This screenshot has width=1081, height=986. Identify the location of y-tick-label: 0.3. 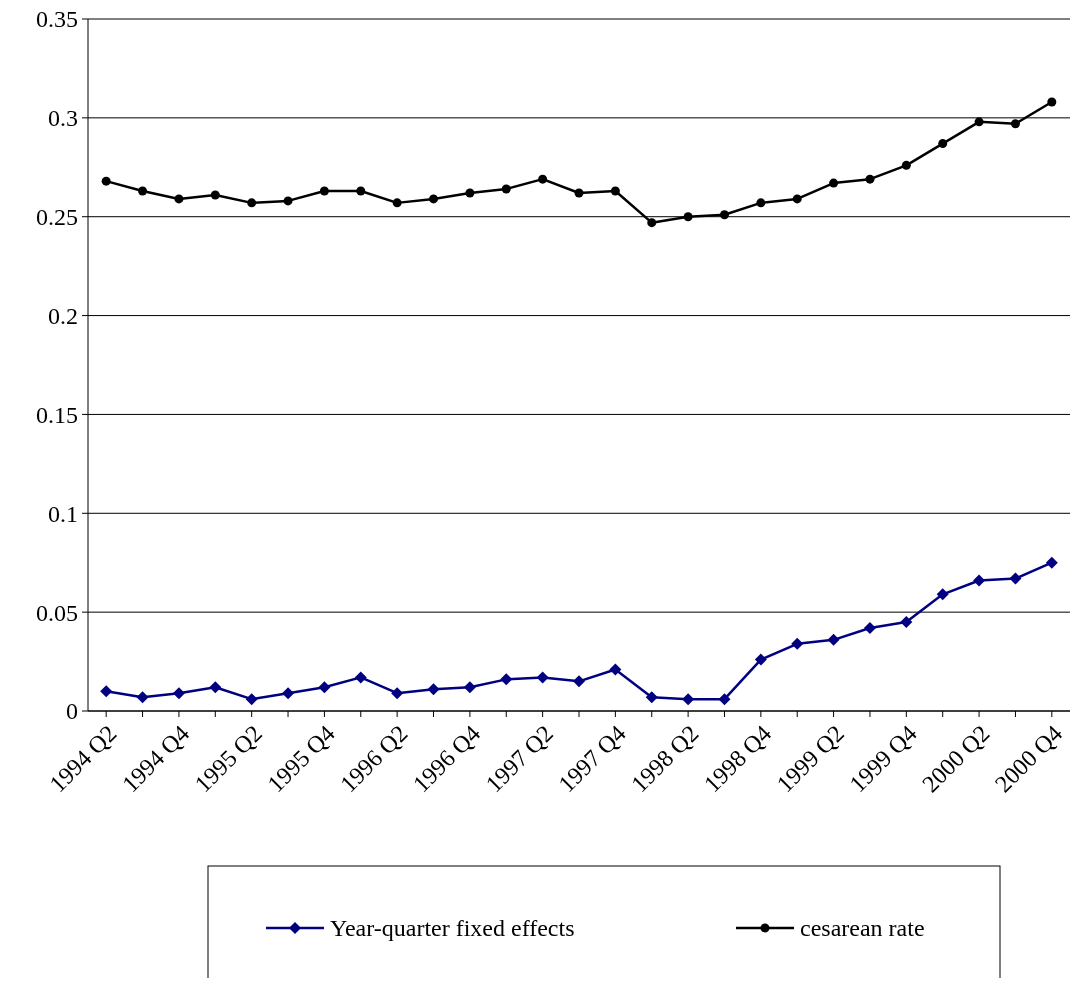
(63, 118).